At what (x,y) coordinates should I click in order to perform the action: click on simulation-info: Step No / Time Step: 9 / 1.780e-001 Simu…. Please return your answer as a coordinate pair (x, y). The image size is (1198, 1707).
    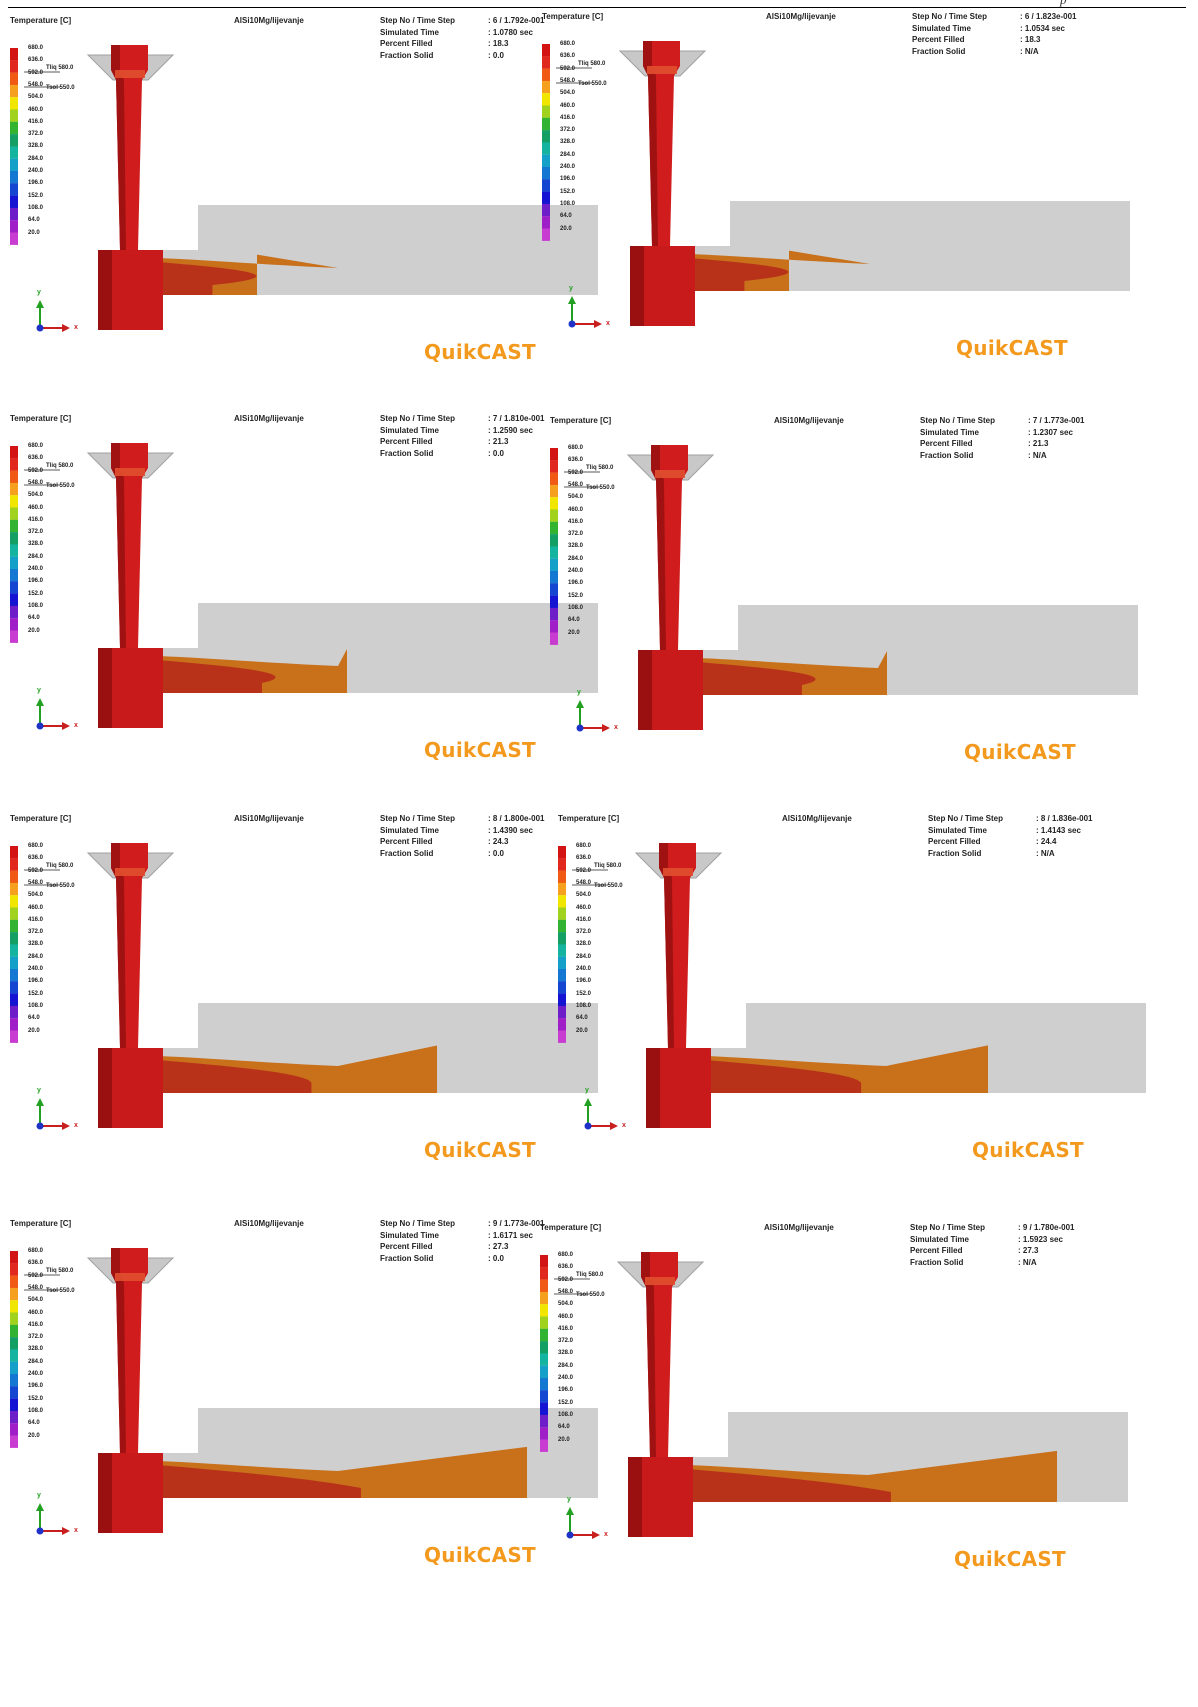
    Looking at the image, I should click on (992, 1245).